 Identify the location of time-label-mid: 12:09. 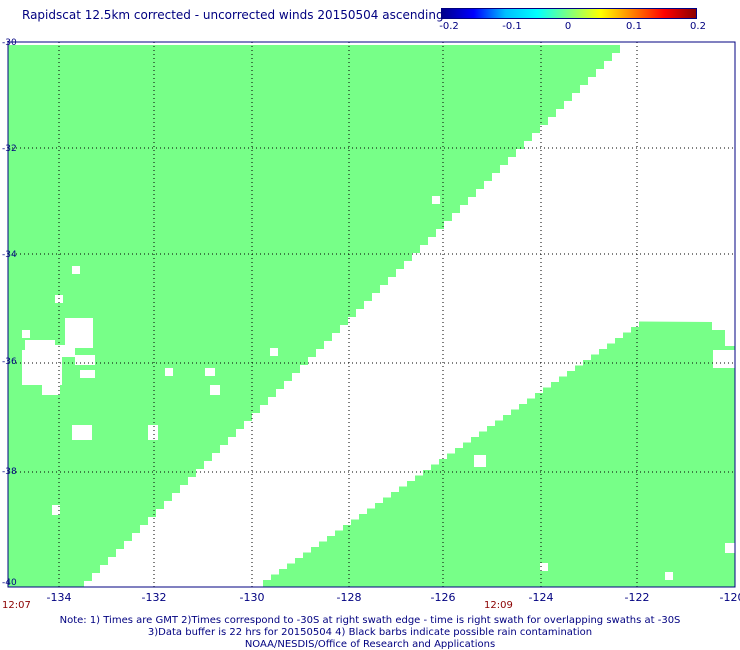
(498, 605).